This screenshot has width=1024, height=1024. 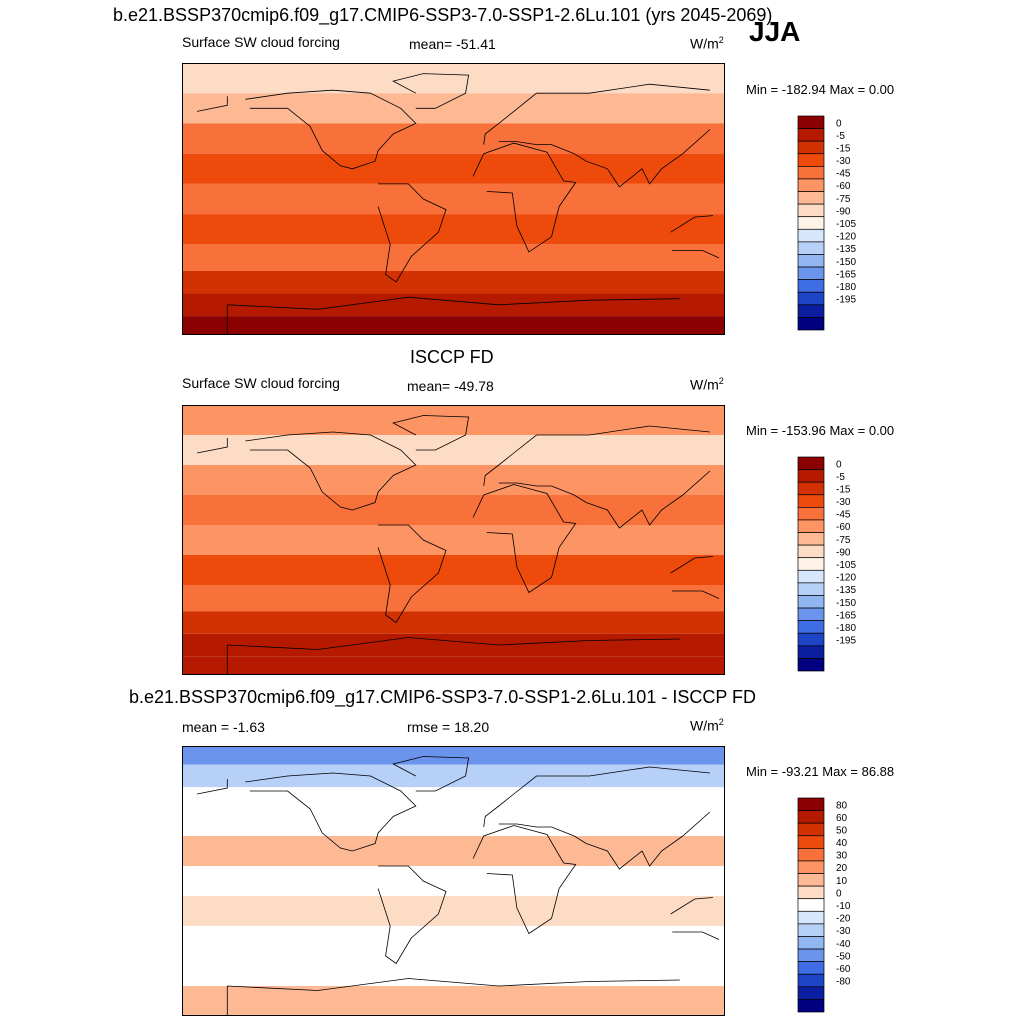 I want to click on panel3-units: W/m2, so click(x=707, y=725).